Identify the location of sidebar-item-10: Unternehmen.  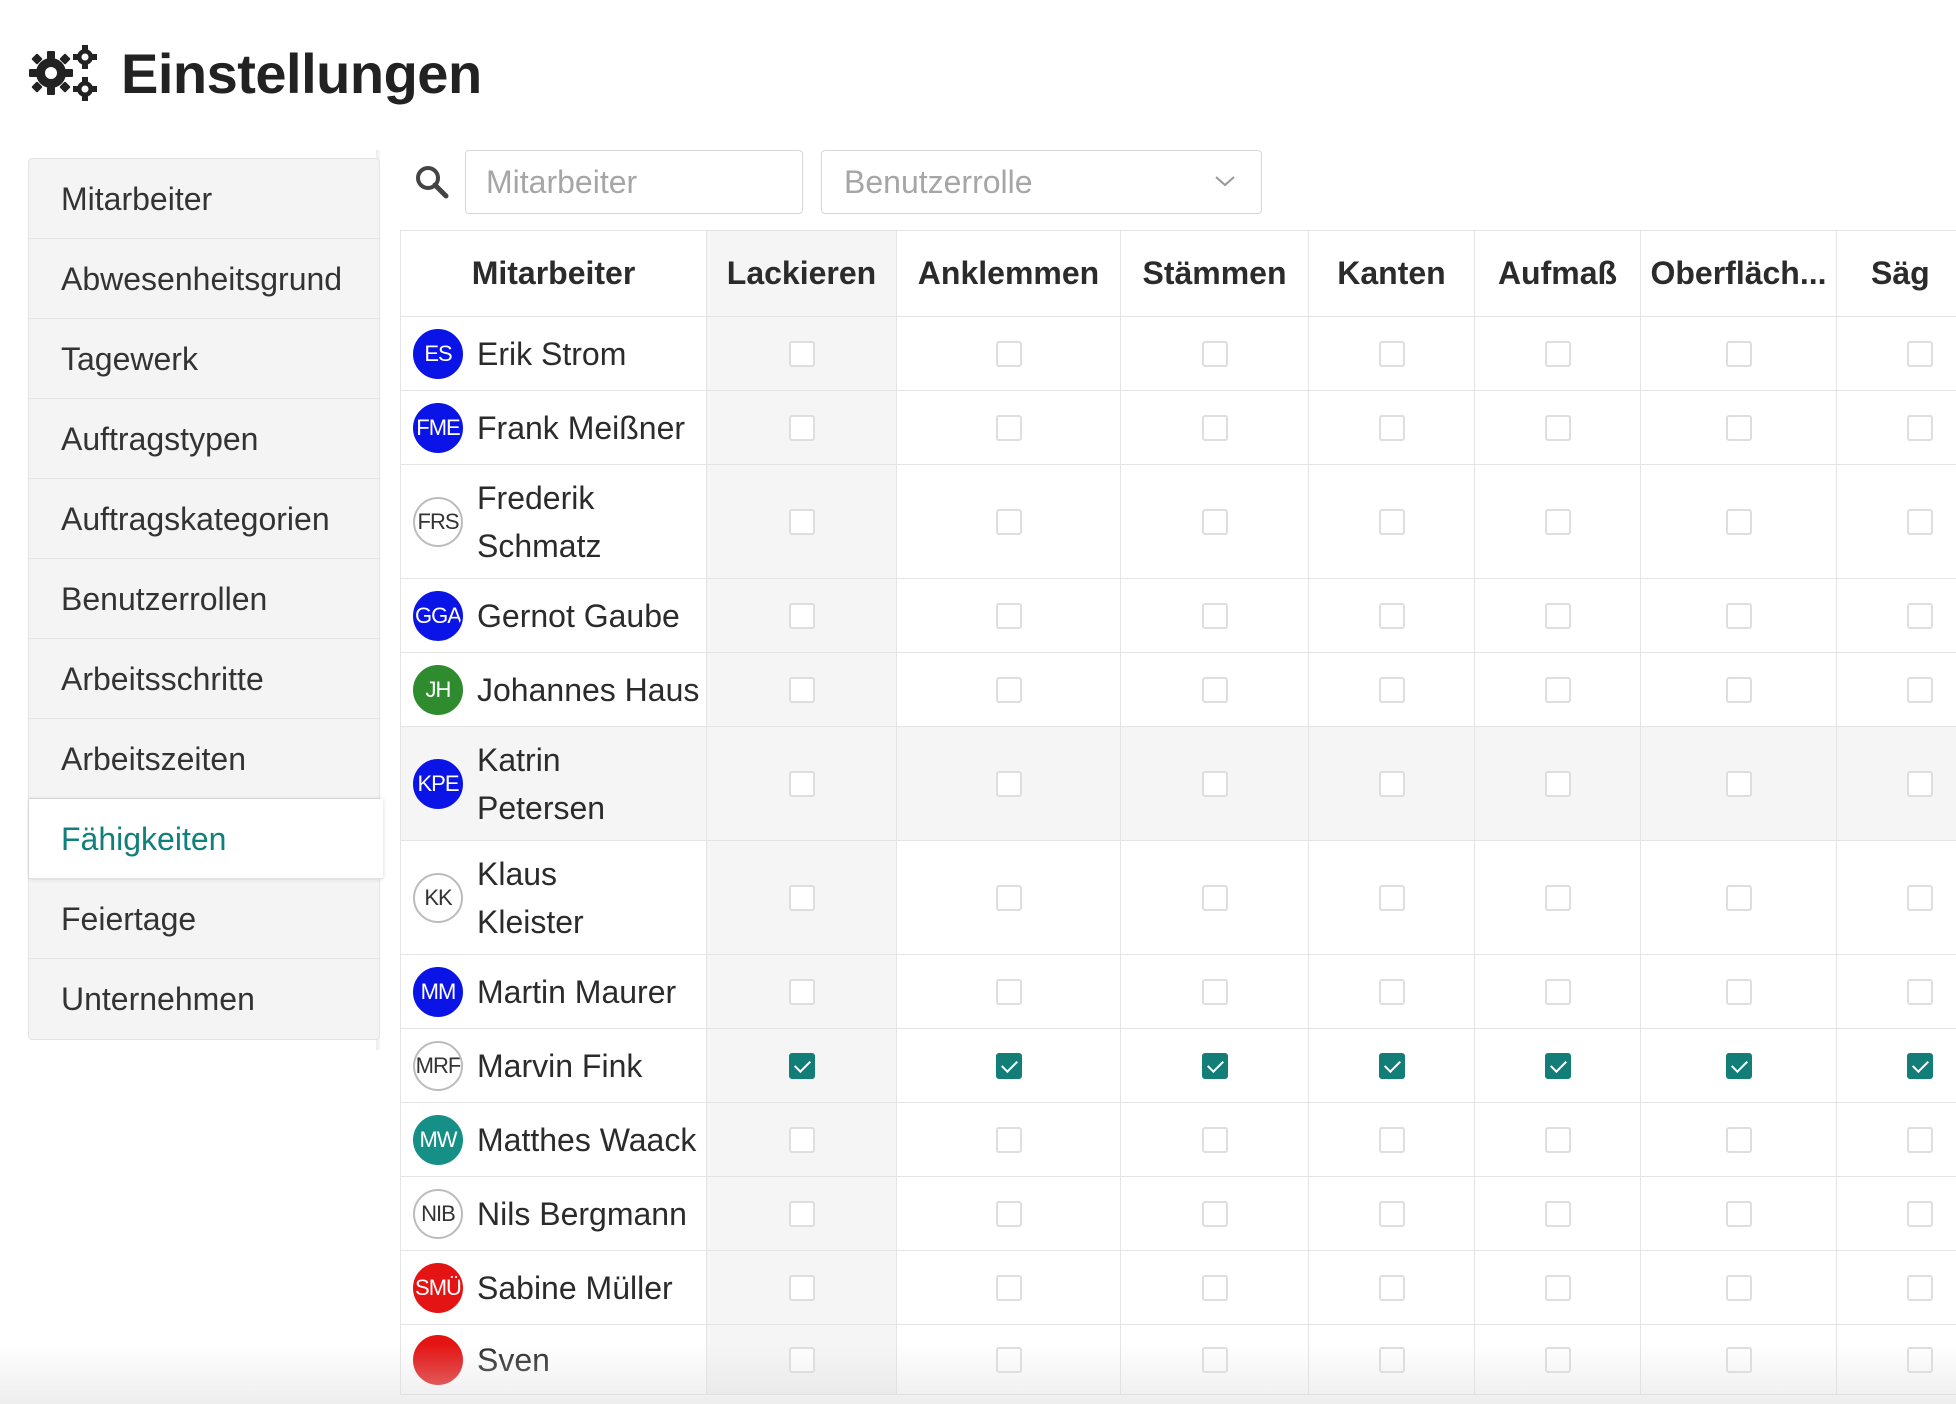
(158, 999).